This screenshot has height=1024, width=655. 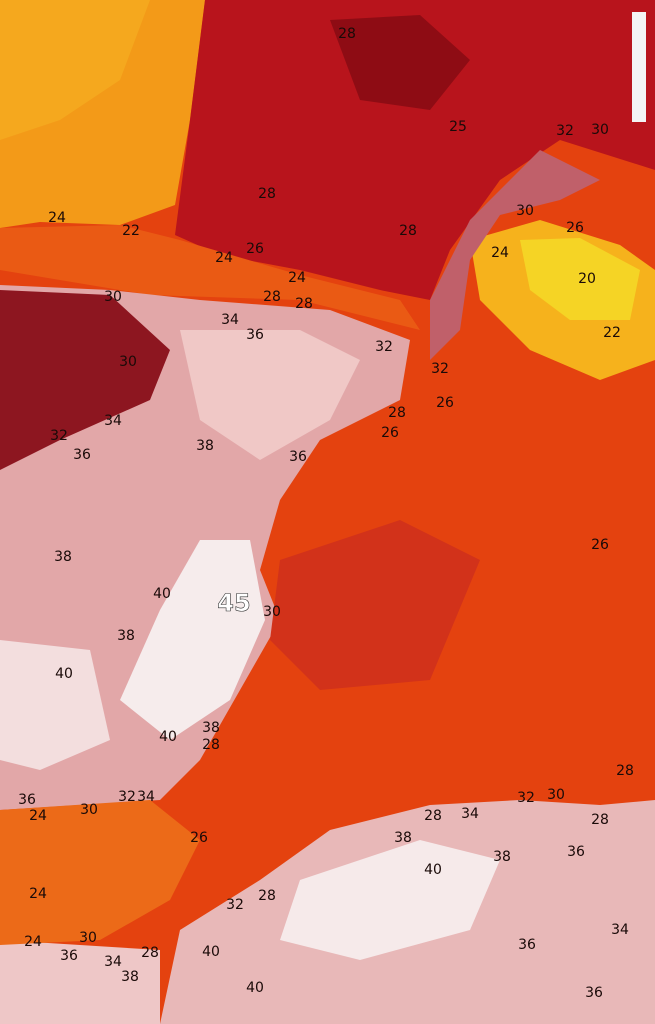 What do you see at coordinates (192, 640) in the screenshot?
I see `region-iberia-white` at bounding box center [192, 640].